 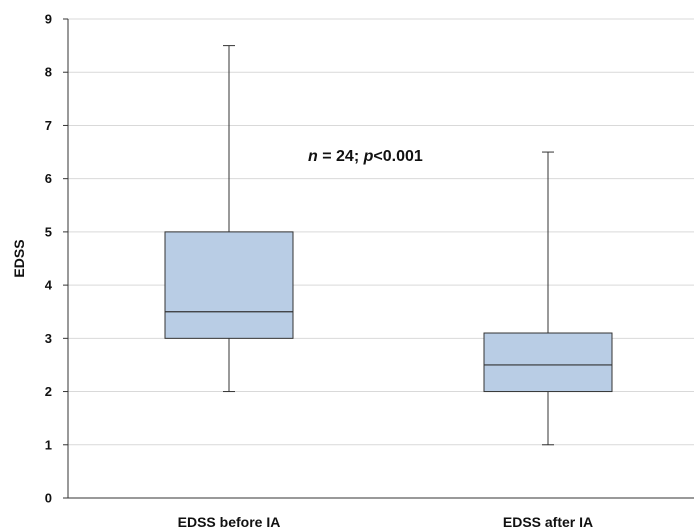 I want to click on y-tick-label: 6, so click(x=48, y=178).